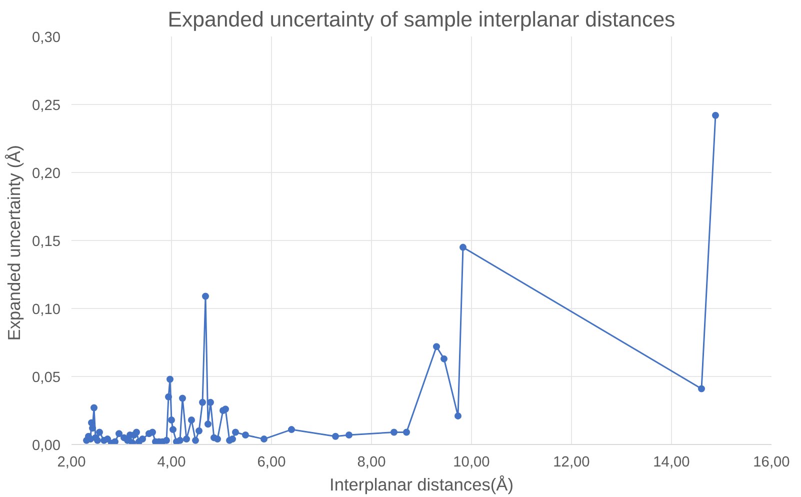 The height and width of the screenshot is (497, 801). Describe the element at coordinates (46, 242) in the screenshot. I see `y-tick-label: 0,15` at that location.